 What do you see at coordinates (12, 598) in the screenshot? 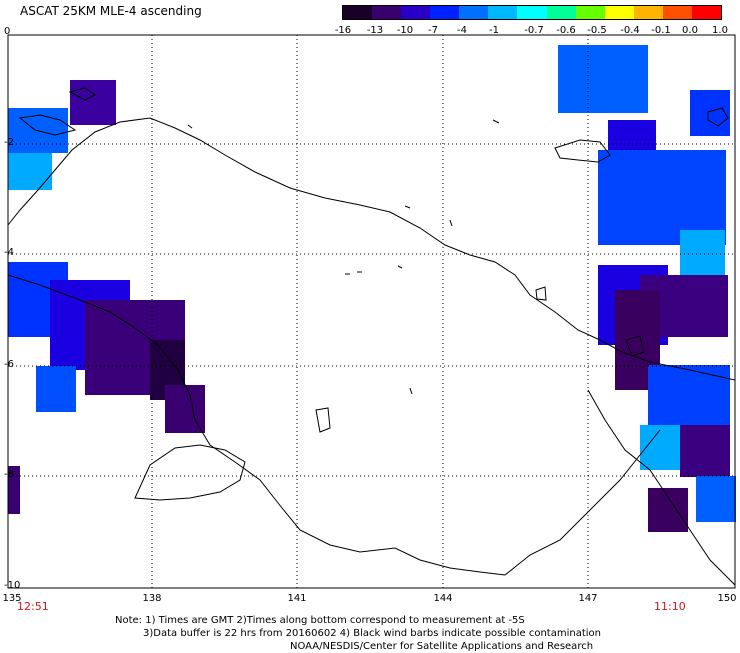
I see `lon-label: 135` at bounding box center [12, 598].